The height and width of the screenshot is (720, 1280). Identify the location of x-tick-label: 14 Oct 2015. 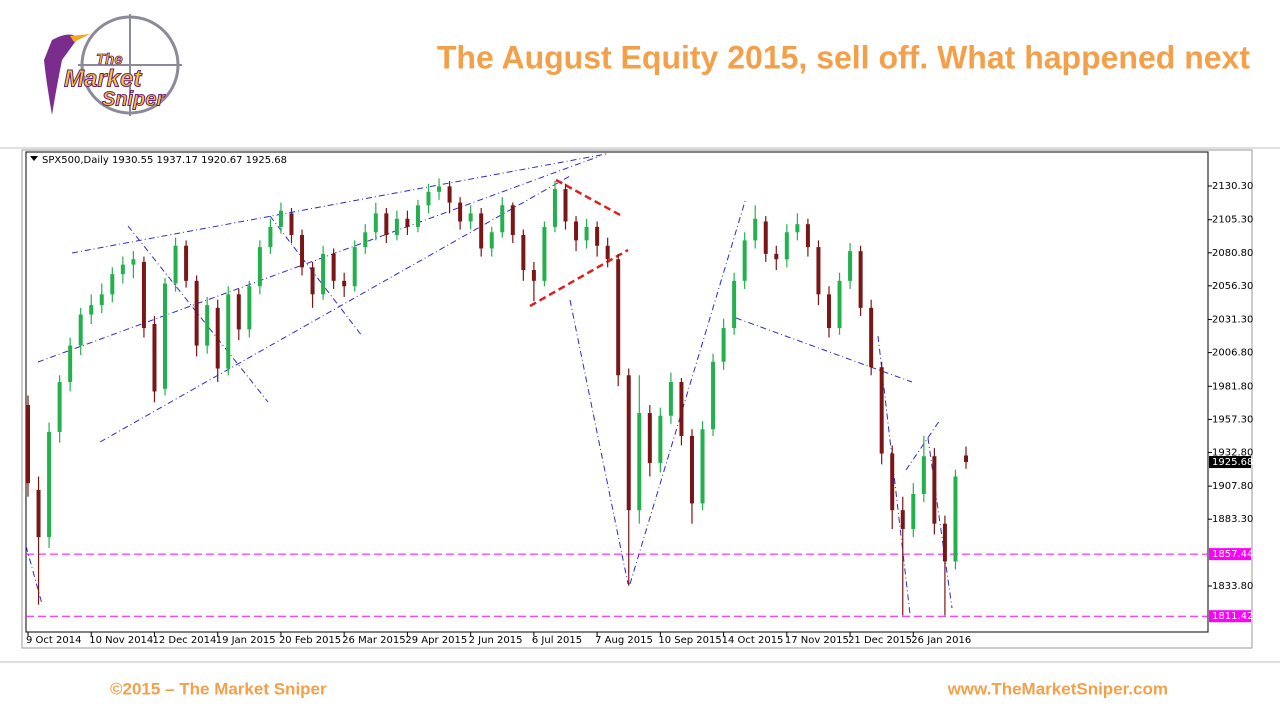
(753, 640).